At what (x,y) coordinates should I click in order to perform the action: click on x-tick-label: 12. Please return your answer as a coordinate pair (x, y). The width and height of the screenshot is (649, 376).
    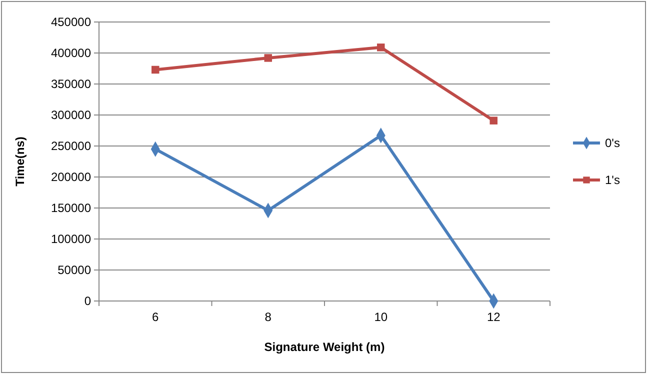
    Looking at the image, I should click on (493, 317).